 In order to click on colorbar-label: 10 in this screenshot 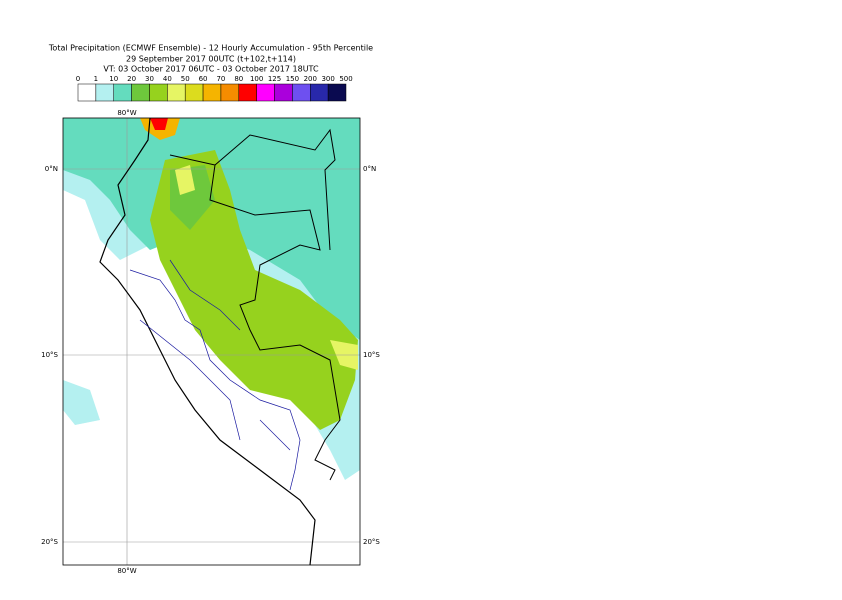, I will do `click(113, 79)`.